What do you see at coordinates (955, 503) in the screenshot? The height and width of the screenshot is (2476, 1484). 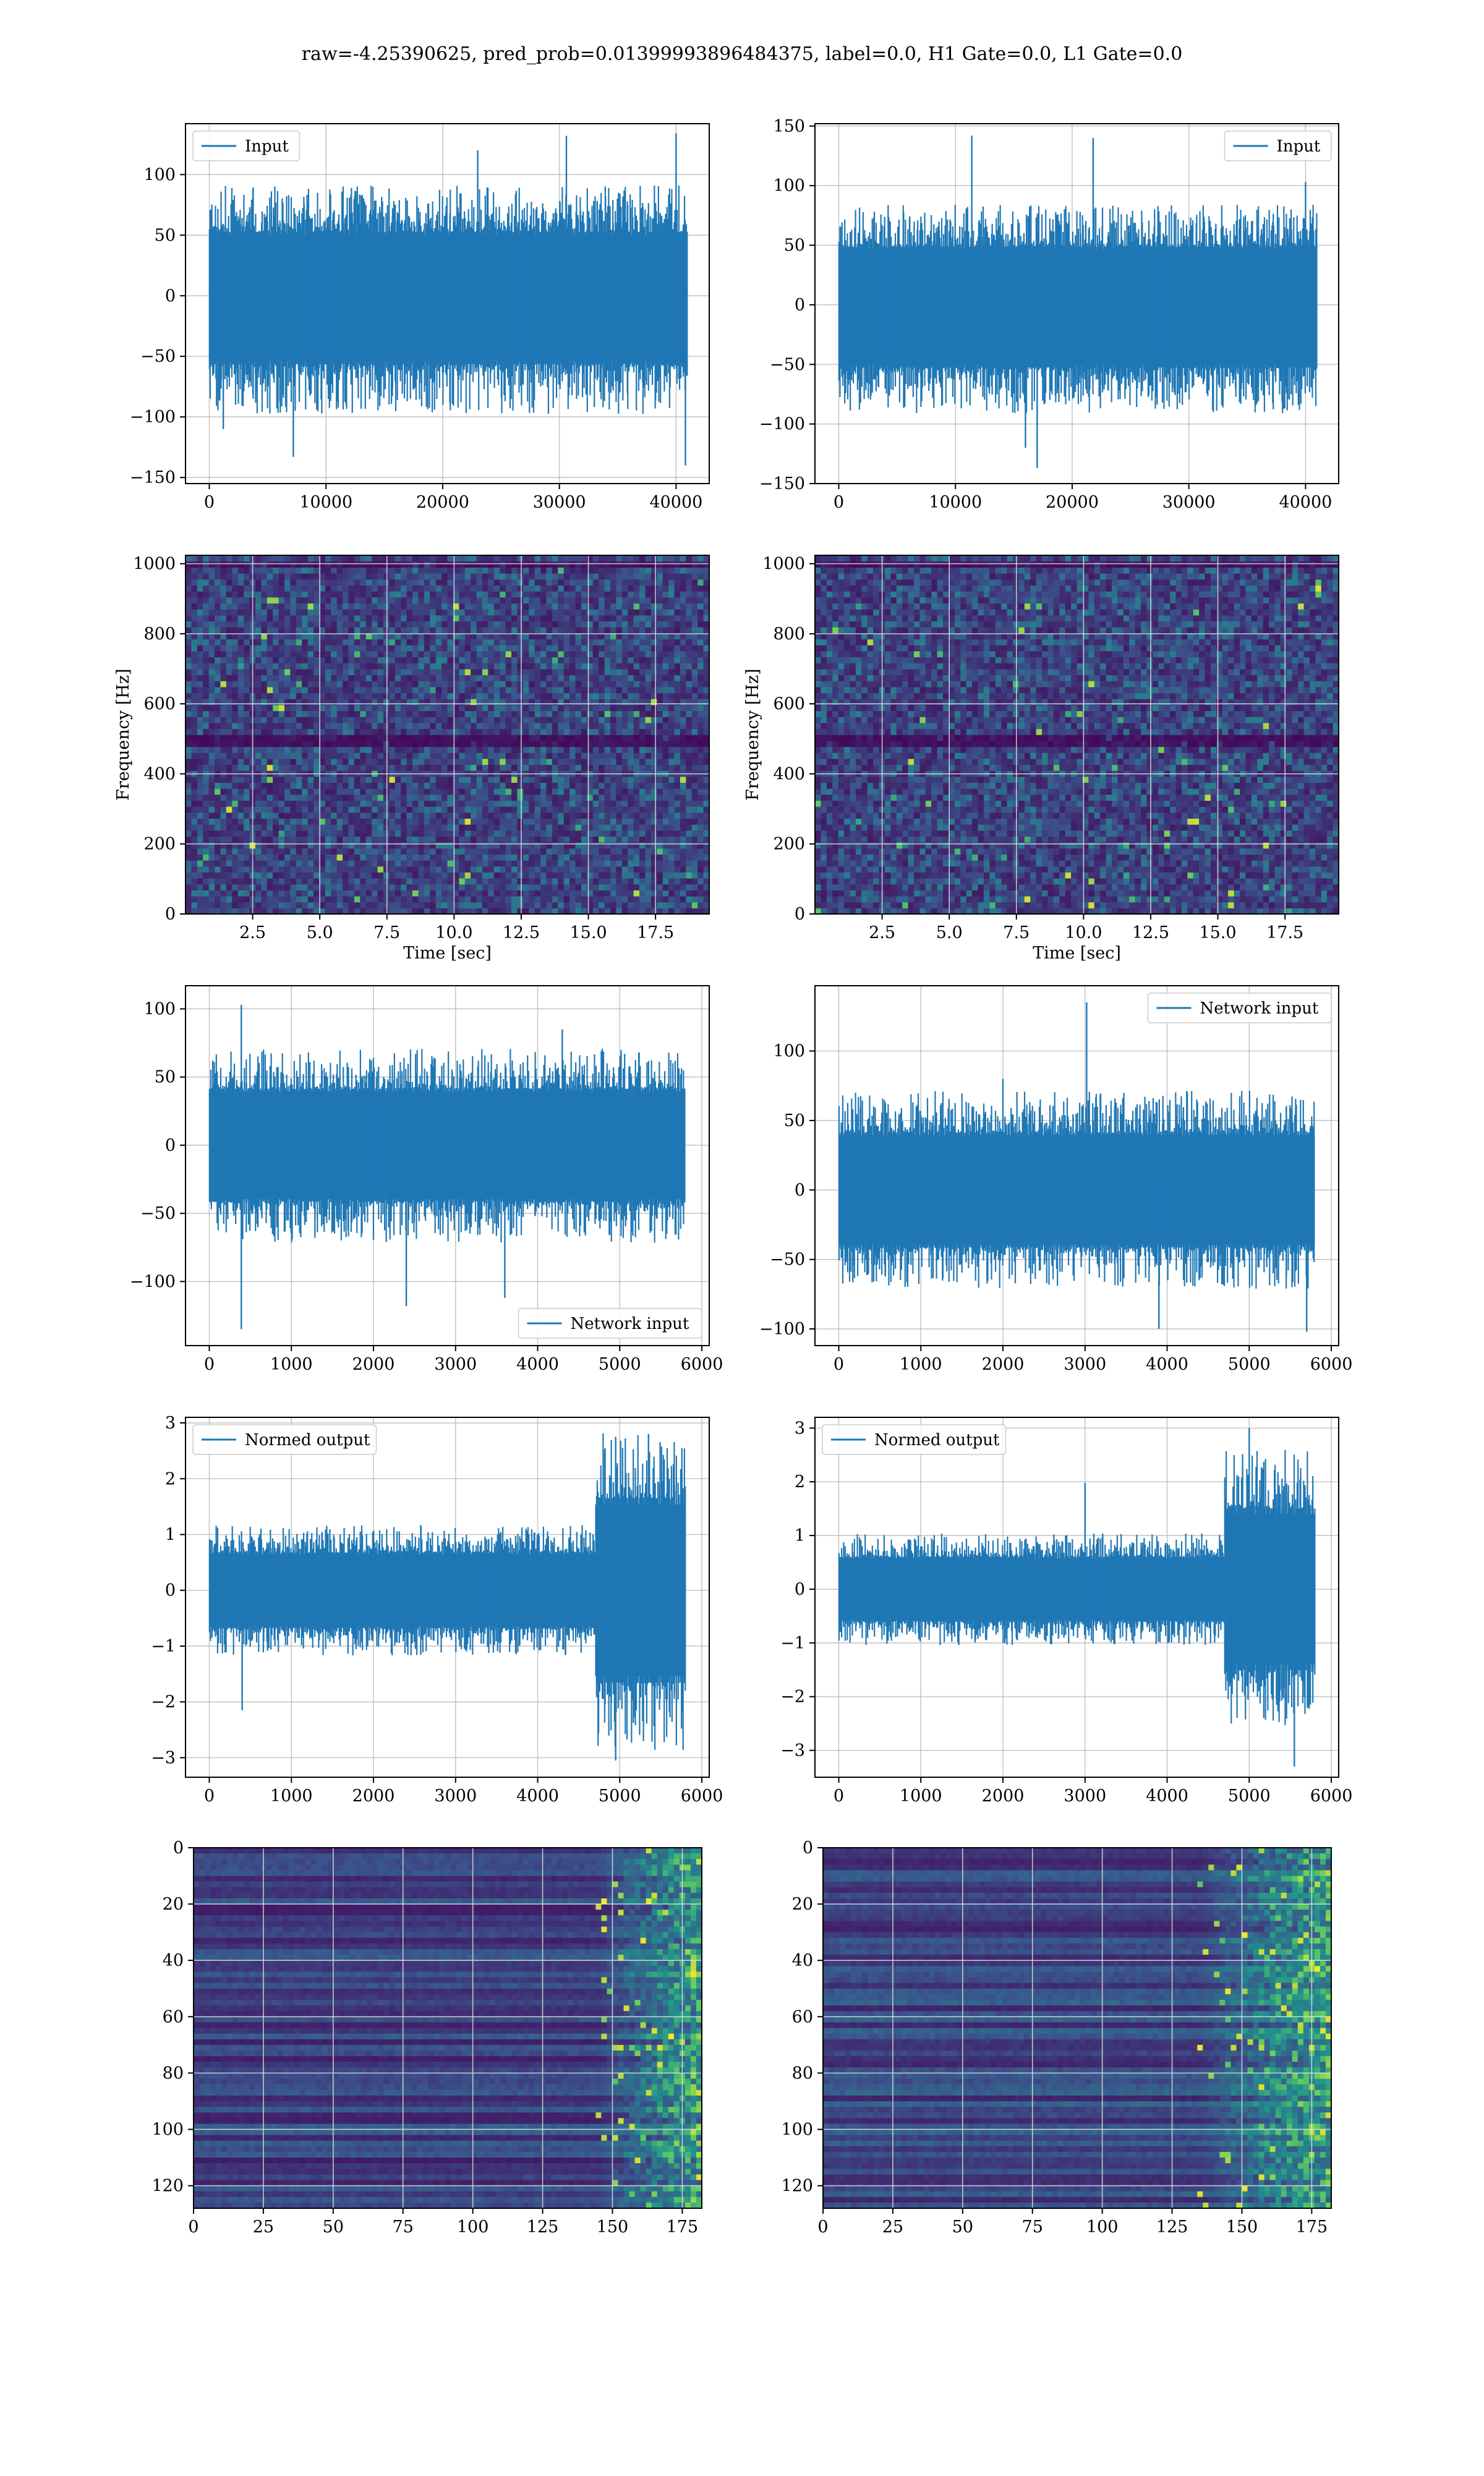 I see `x-tick-label: 10000` at bounding box center [955, 503].